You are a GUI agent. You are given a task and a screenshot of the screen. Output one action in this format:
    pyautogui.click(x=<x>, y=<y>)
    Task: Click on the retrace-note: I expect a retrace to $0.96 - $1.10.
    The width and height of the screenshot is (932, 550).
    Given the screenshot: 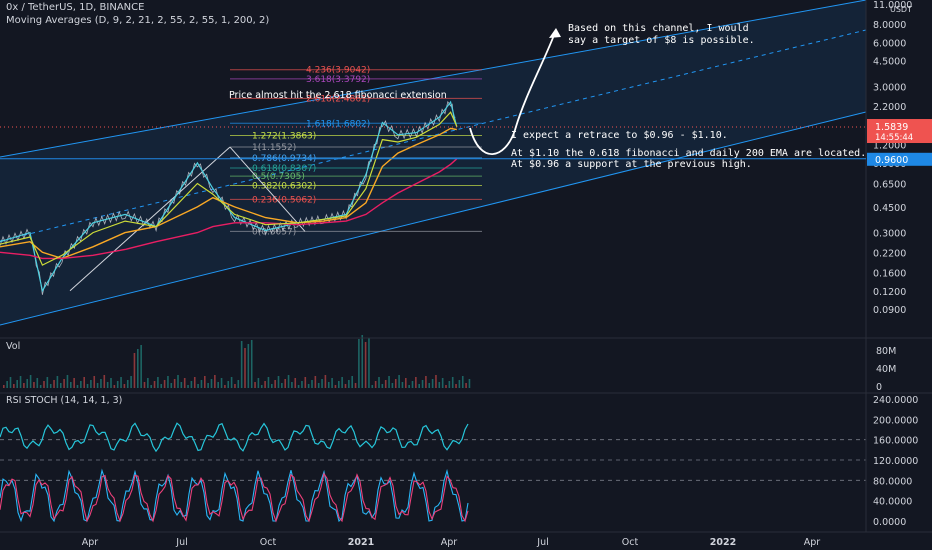 What is the action you would take?
    pyautogui.click(x=619, y=135)
    